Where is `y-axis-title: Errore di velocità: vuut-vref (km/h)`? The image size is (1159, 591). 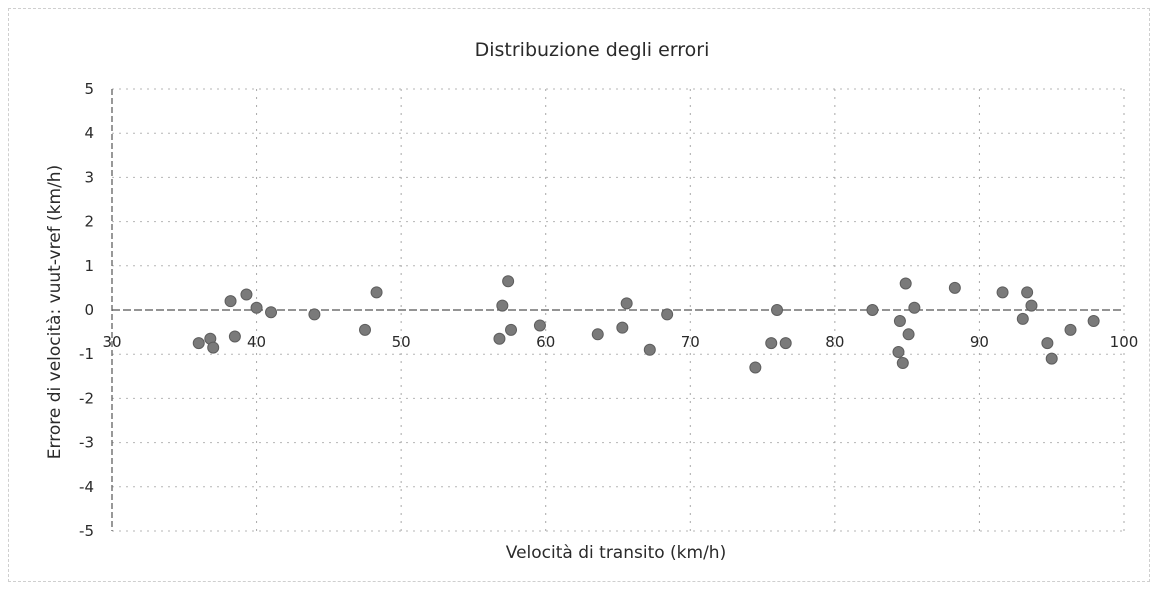 y-axis-title: Errore di velocità: vuut-vref (km/h) is located at coordinates (55, 312).